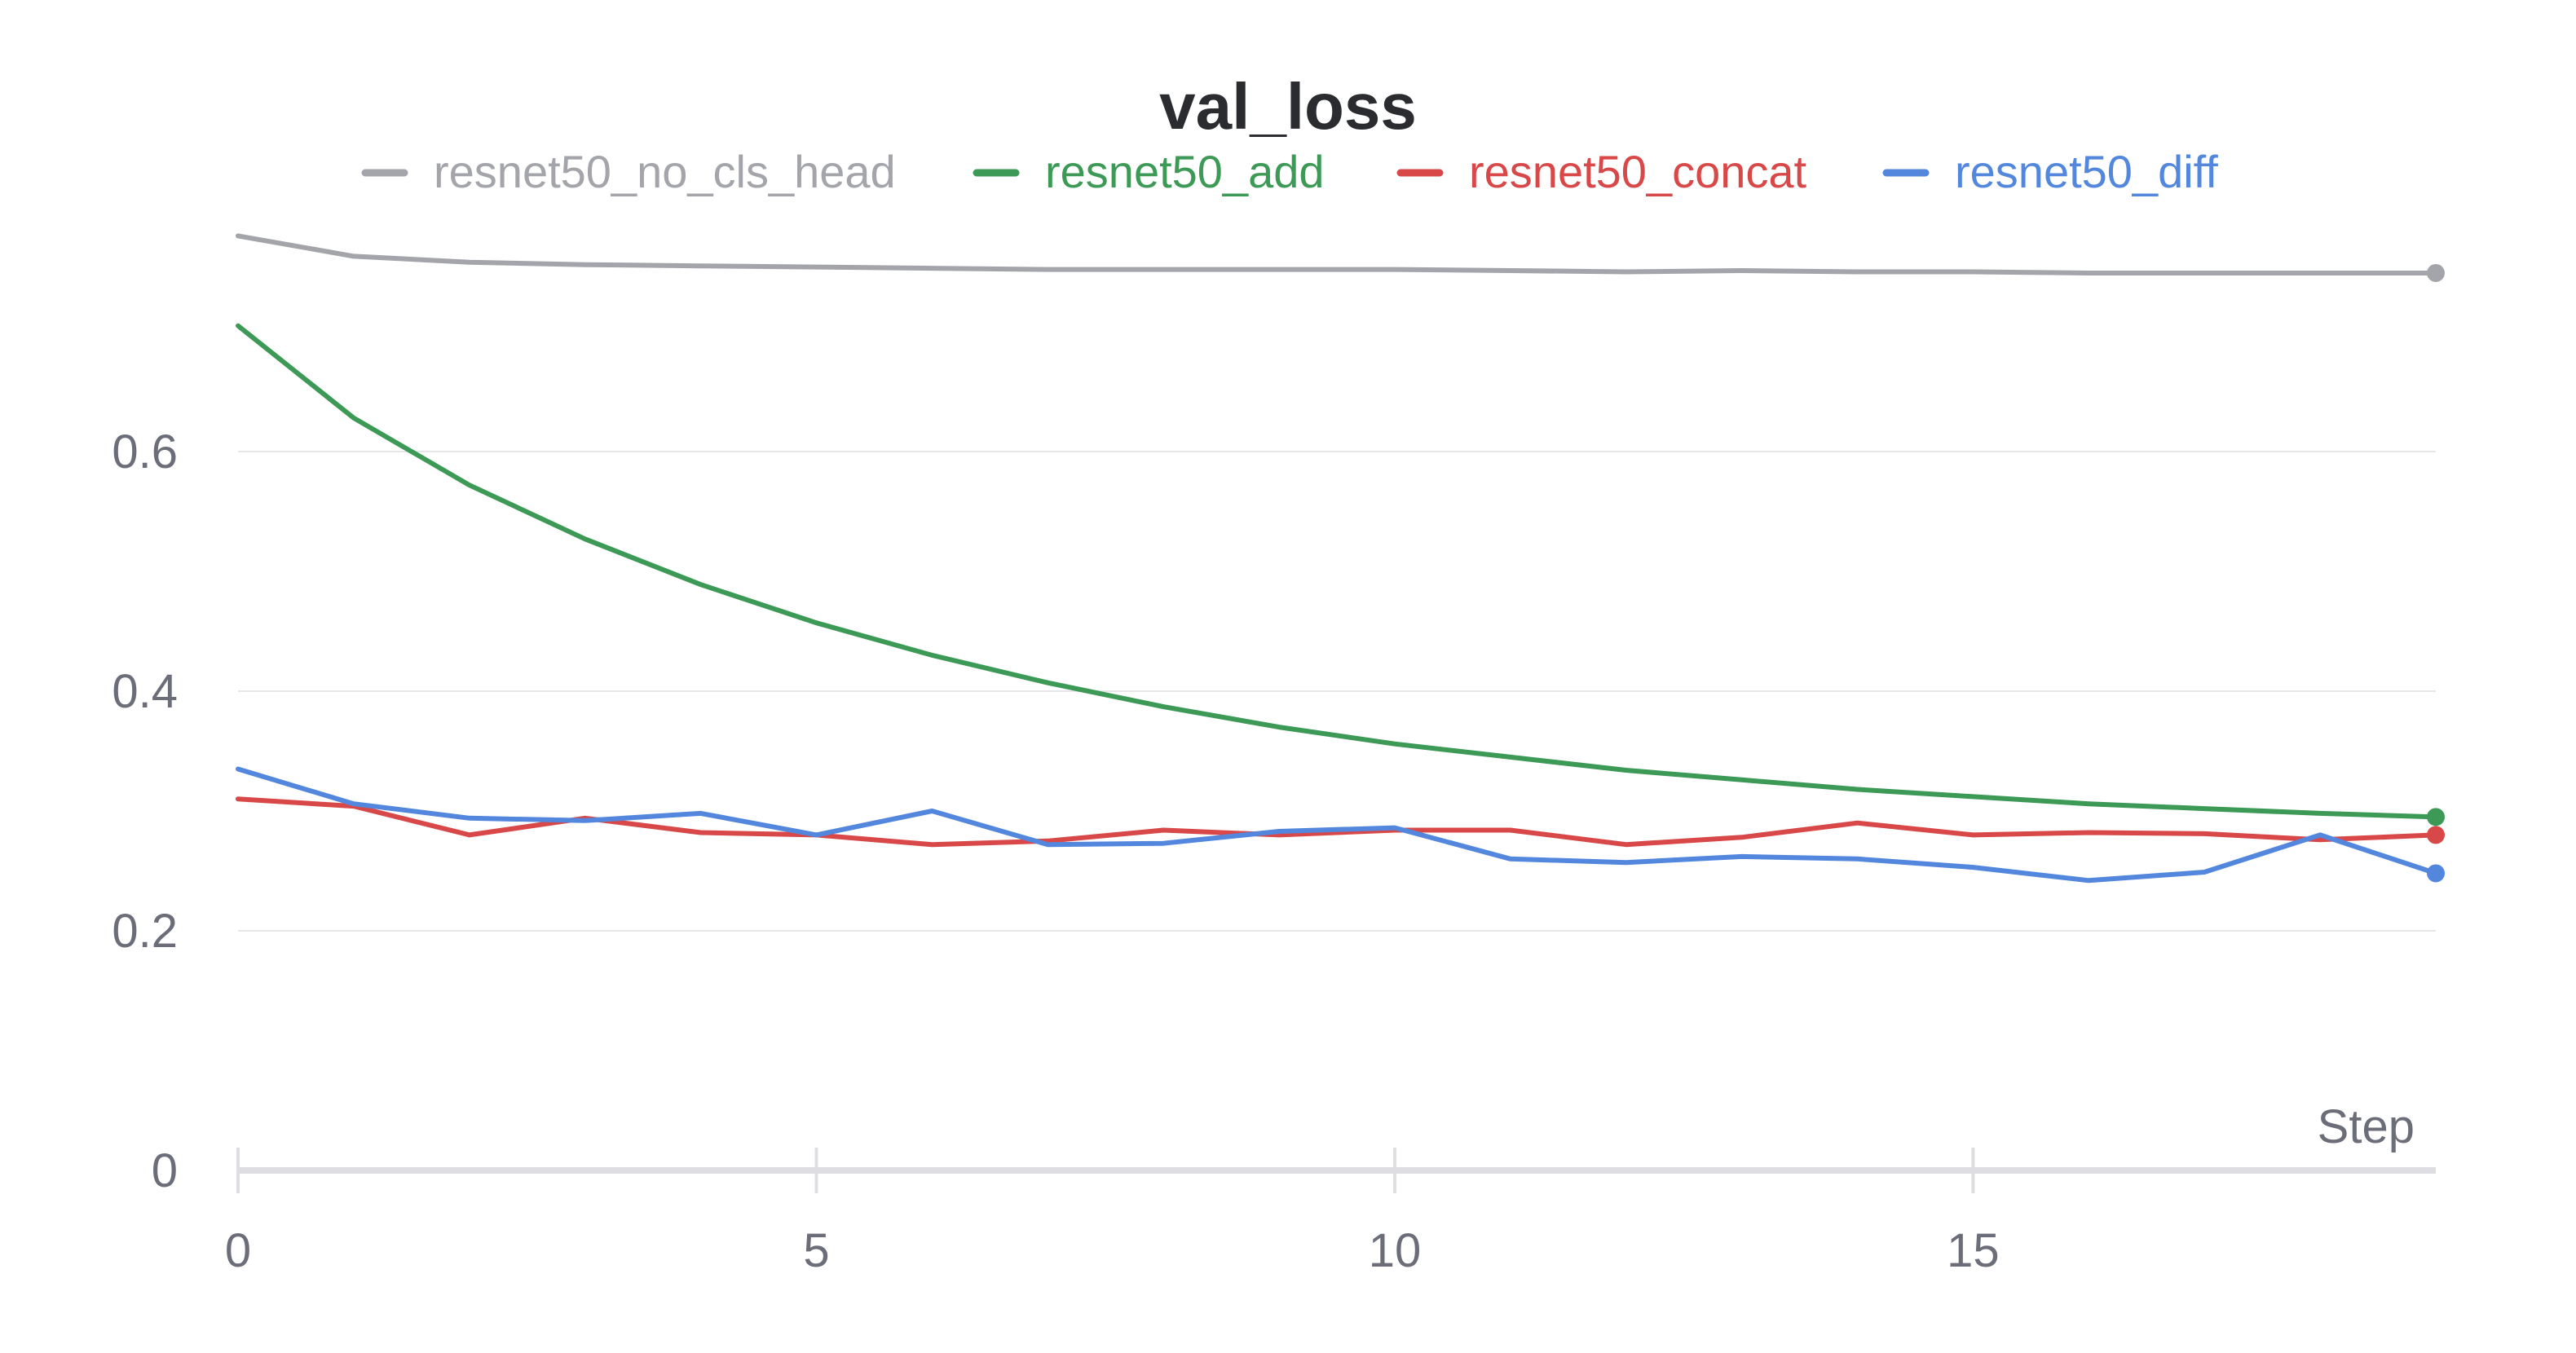 The image size is (2576, 1353). I want to click on legend-label: resnet50_concat, so click(1638, 171).